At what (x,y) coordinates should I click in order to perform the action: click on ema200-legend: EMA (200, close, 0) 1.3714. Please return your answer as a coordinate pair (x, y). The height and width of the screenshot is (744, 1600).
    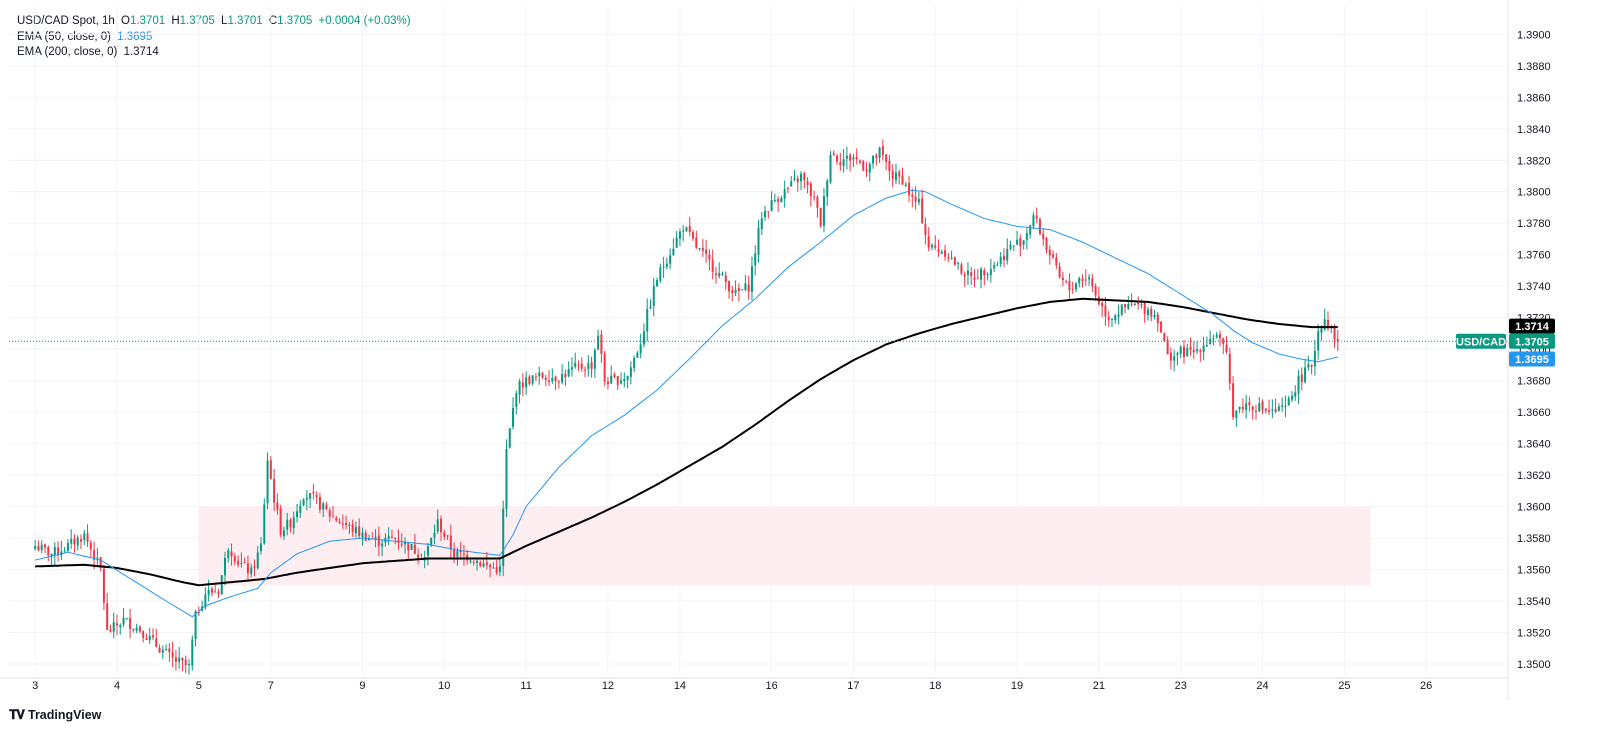
    Looking at the image, I should click on (214, 53).